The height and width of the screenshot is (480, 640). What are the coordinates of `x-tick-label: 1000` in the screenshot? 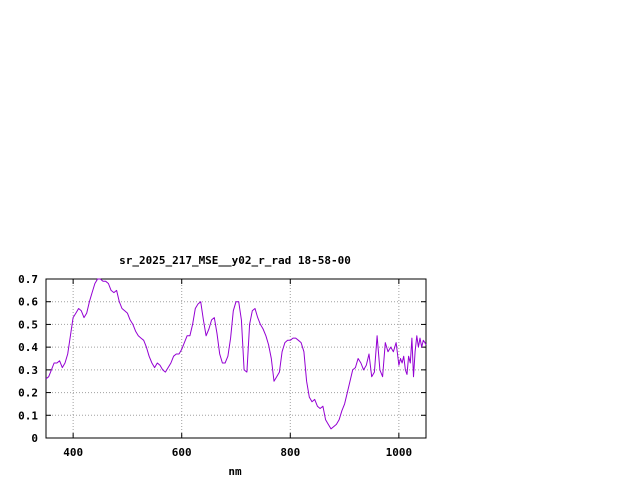 It's located at (399, 452).